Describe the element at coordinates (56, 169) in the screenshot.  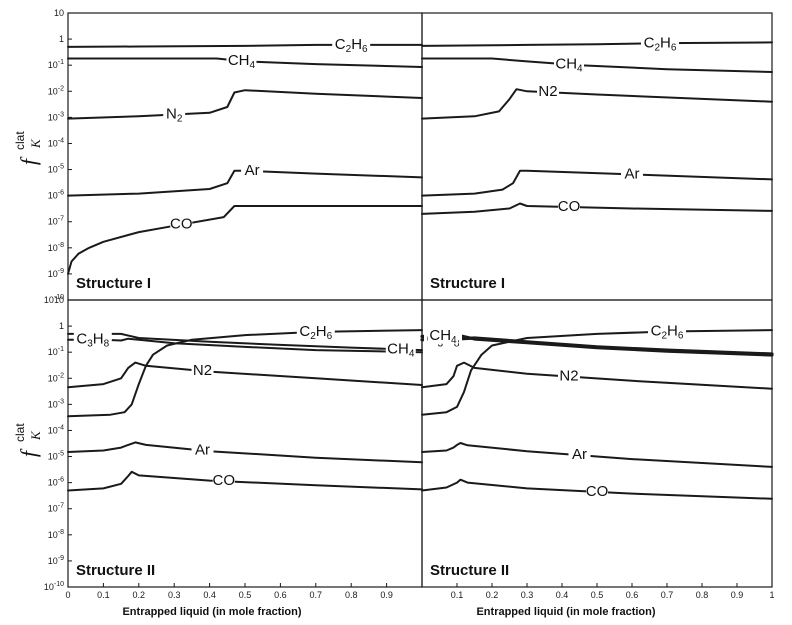
I see `y-tick-label: 10⁻⁵` at that location.